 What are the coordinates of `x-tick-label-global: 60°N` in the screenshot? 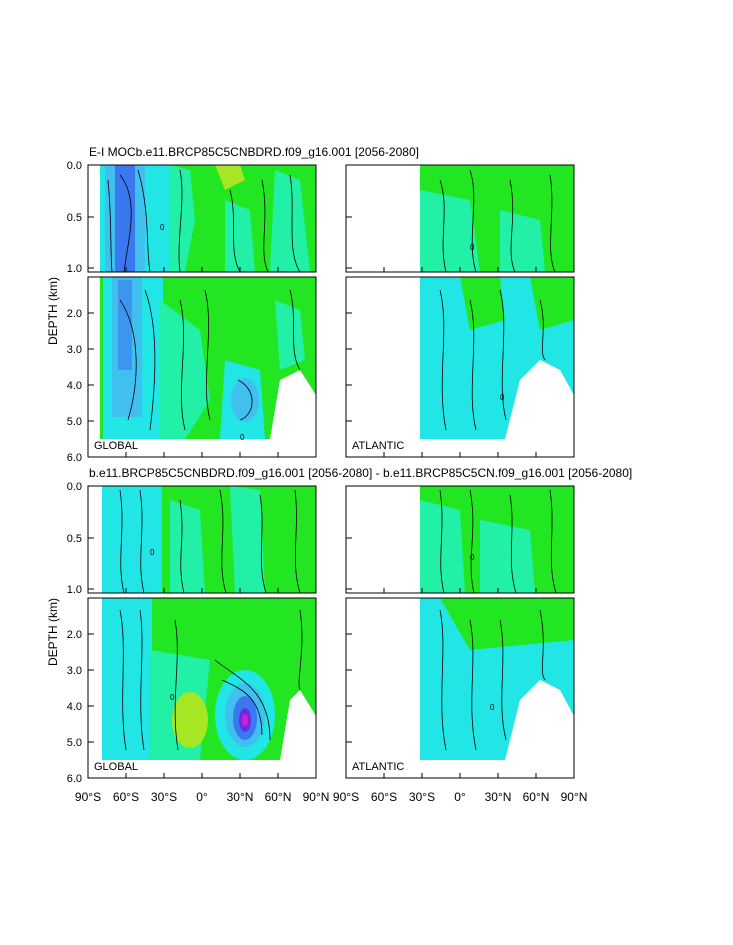 It's located at (278, 797).